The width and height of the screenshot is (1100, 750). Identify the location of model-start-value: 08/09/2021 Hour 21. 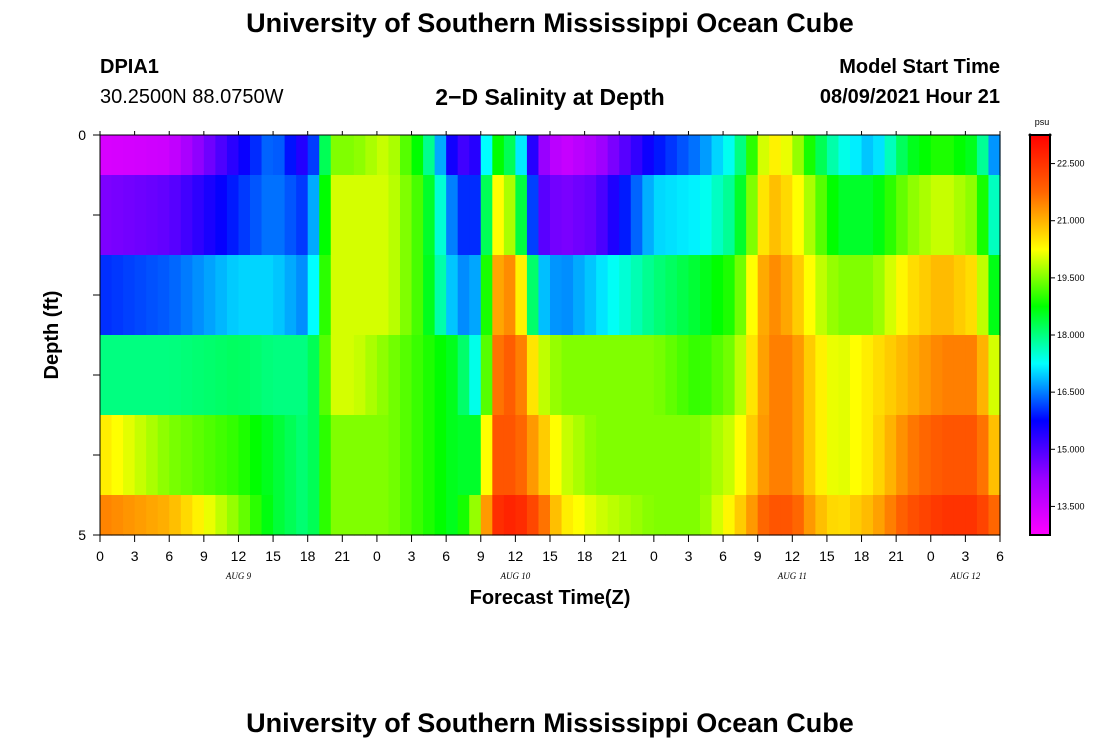
(909, 97).